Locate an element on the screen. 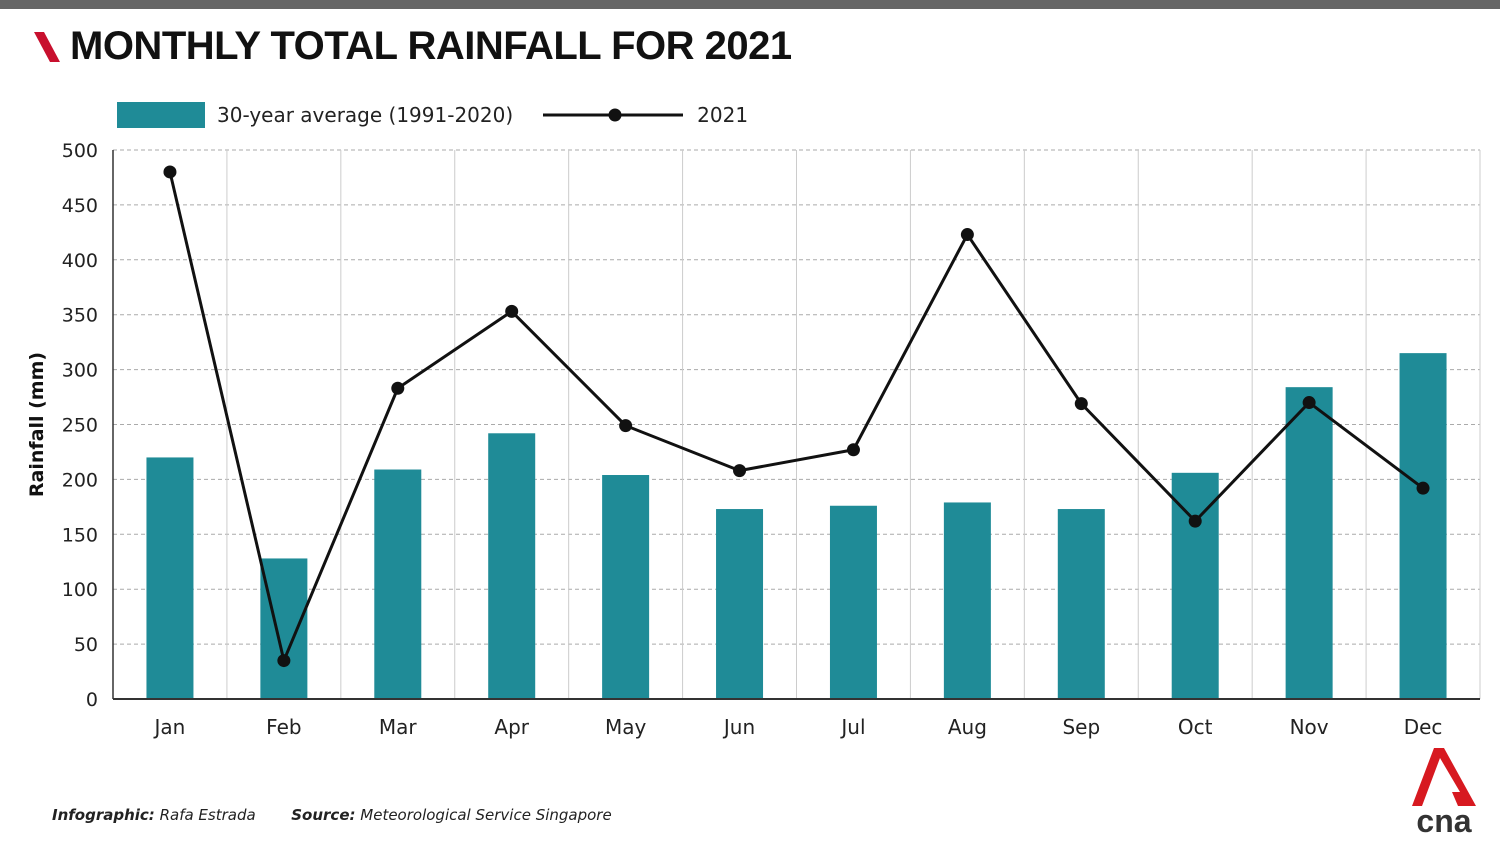  y-tick-label: 350 is located at coordinates (80, 316).